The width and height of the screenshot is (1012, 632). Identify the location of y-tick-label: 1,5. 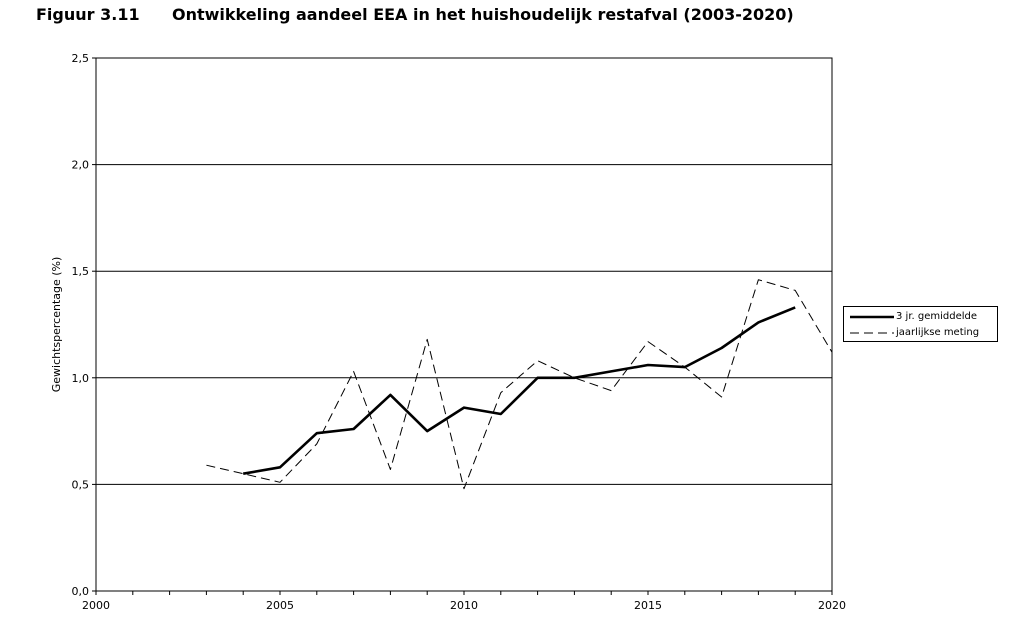
(81, 271).